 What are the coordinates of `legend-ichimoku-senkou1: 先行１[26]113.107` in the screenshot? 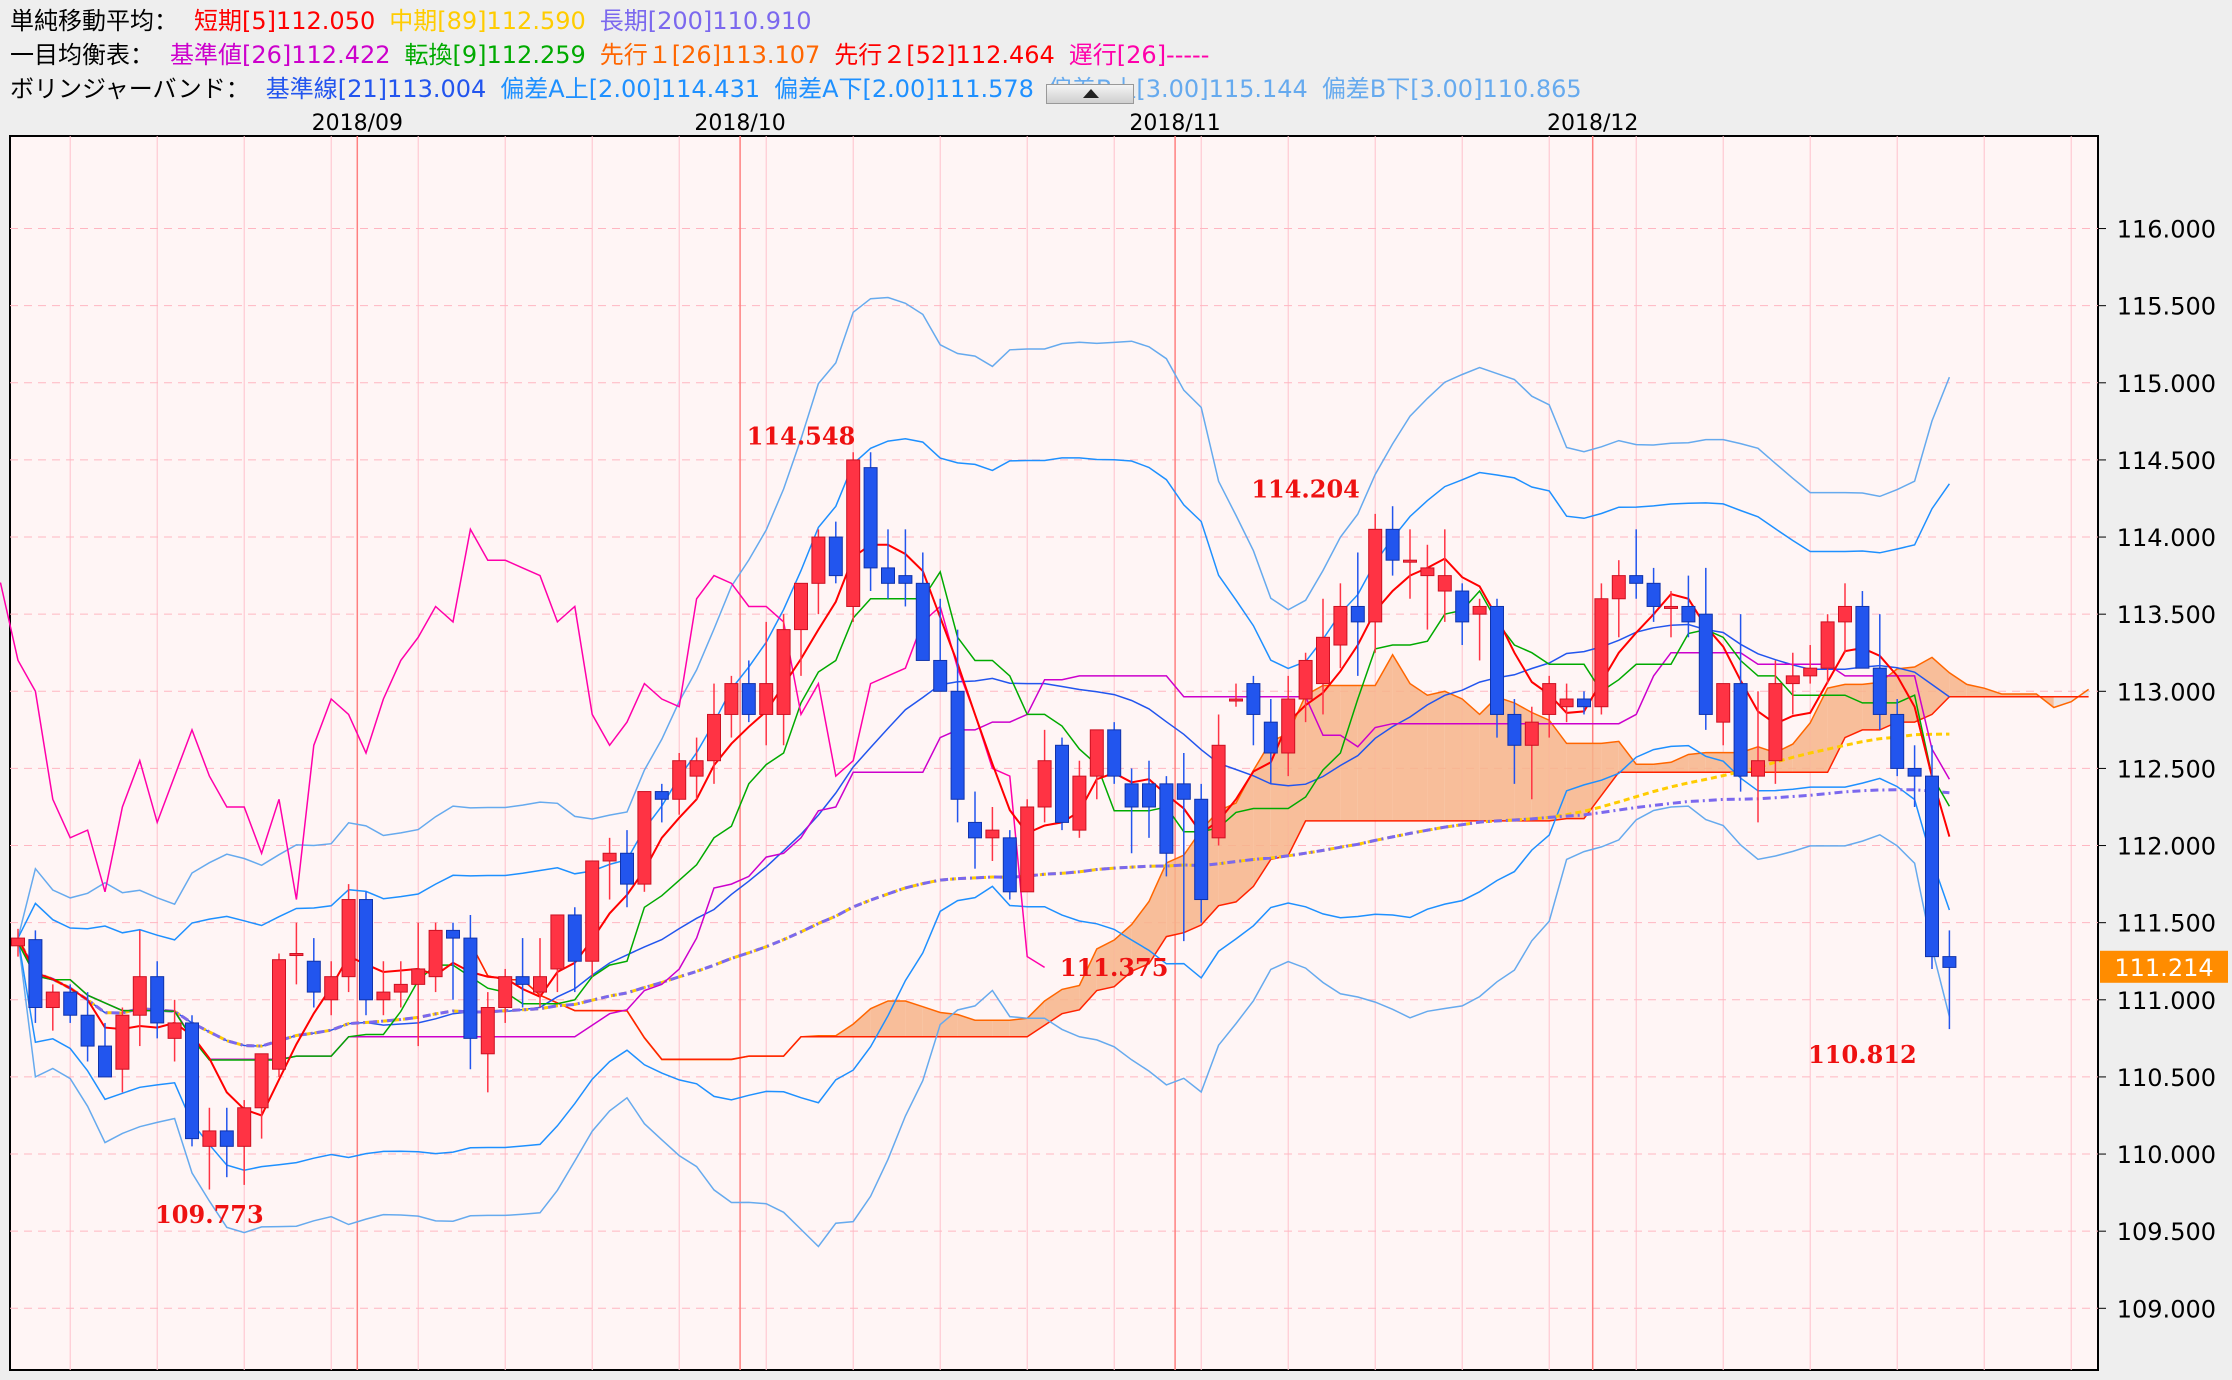 It's located at (710, 55).